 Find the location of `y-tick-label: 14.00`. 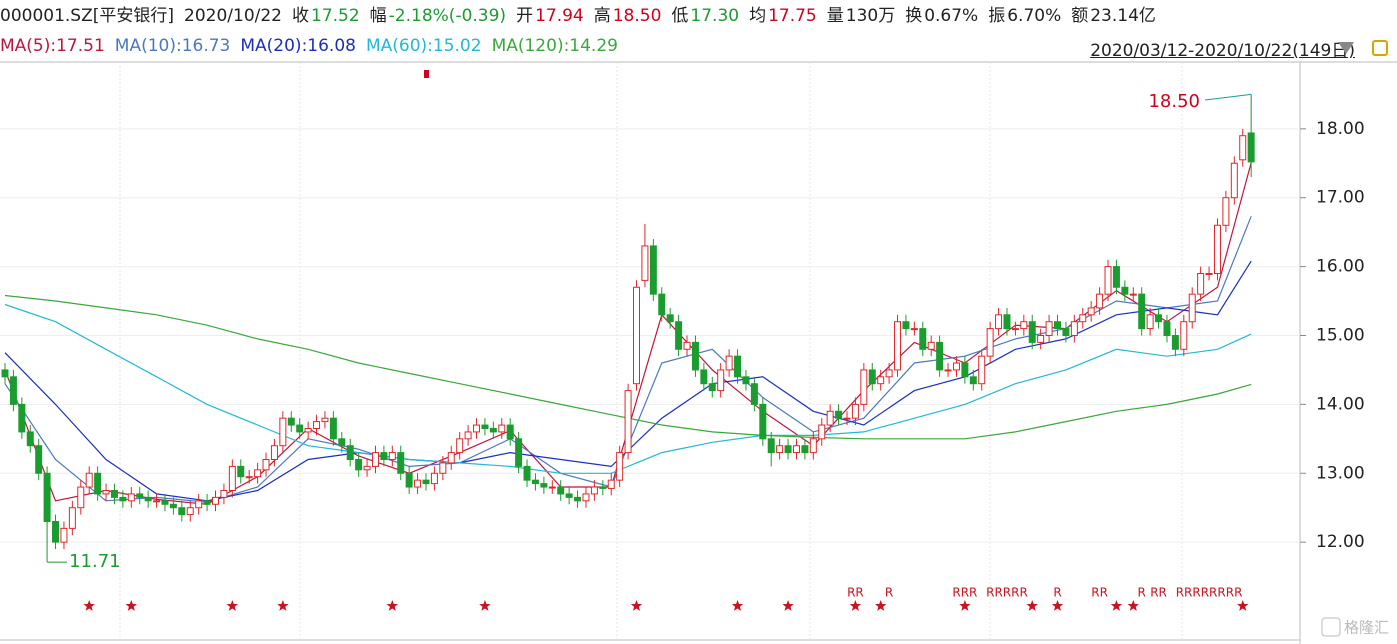

y-tick-label: 14.00 is located at coordinates (1340, 404).